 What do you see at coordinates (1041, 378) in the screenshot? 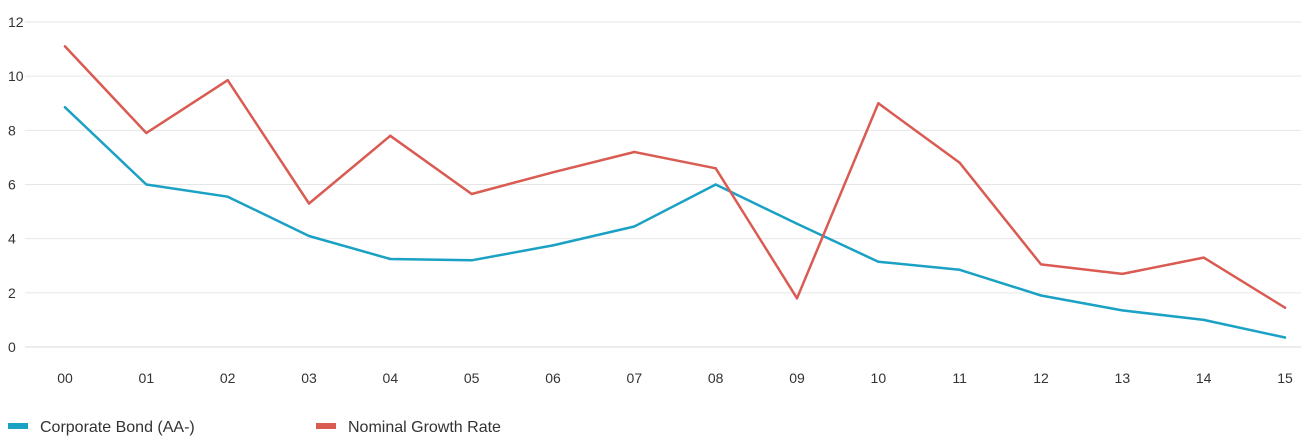
I see `x-tick-label: 12` at bounding box center [1041, 378].